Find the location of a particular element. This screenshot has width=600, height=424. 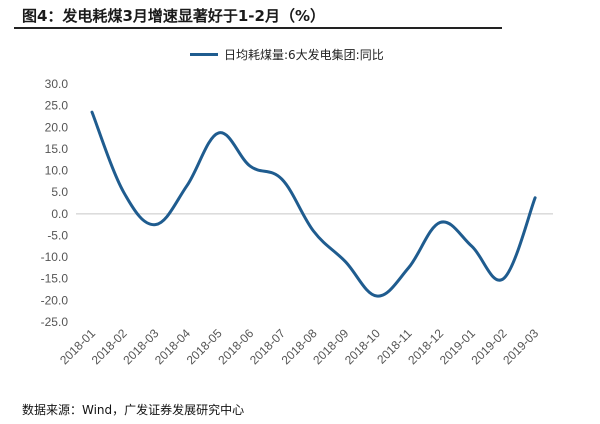

x-tick-label: 2019-03 is located at coordinates (520, 346).